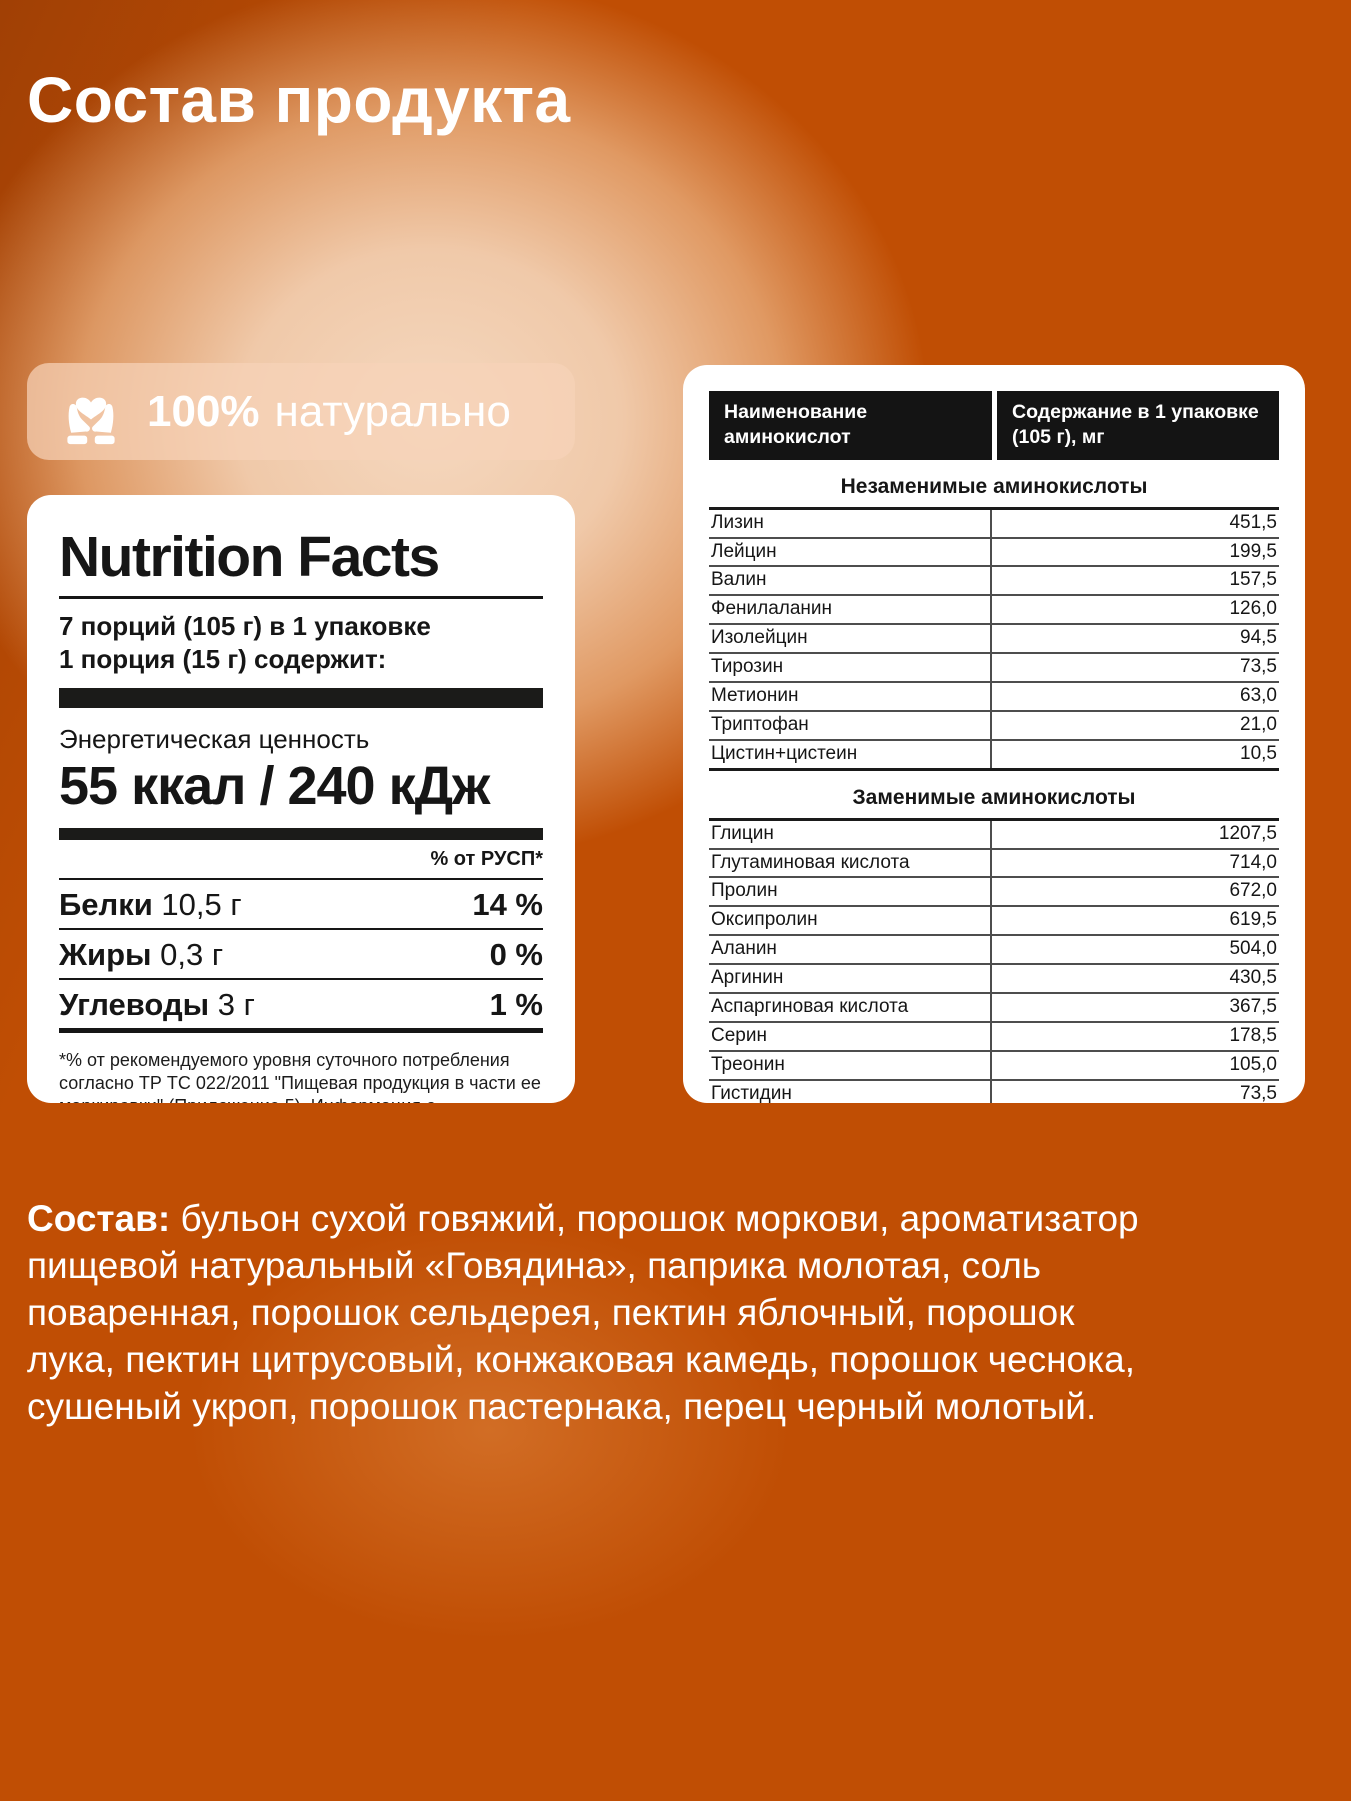 This screenshot has width=1351, height=1801. Describe the element at coordinates (850, 950) in the screenshot. I see `amino-name: Аланин` at that location.